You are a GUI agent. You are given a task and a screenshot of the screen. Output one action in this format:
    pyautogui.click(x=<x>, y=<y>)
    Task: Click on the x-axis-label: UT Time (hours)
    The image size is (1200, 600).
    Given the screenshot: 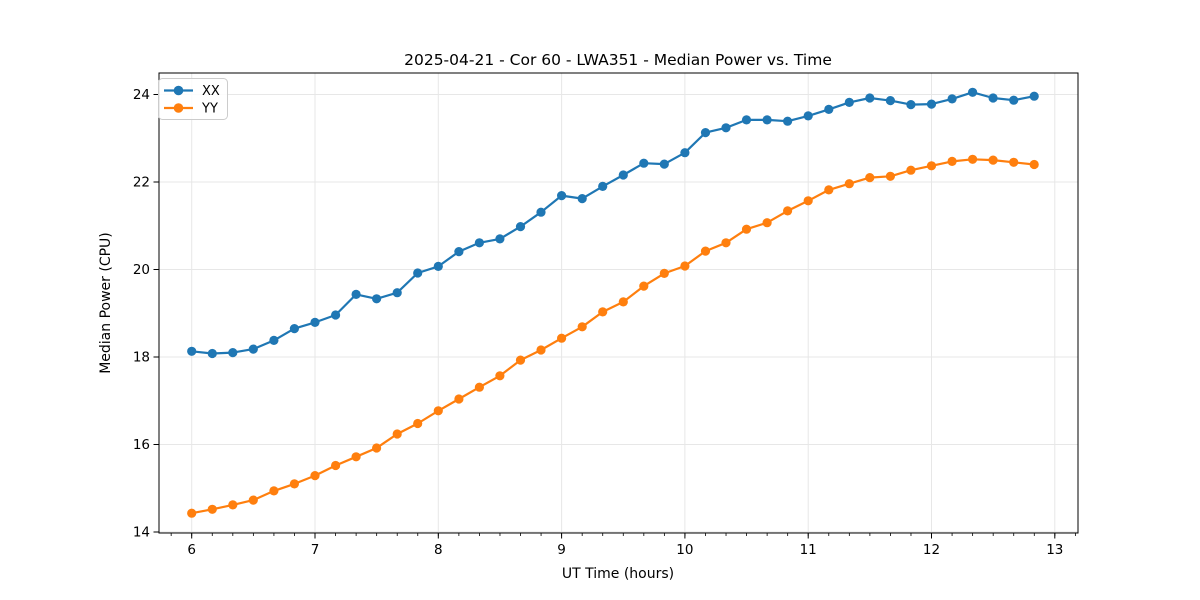 What is the action you would take?
    pyautogui.click(x=618, y=574)
    